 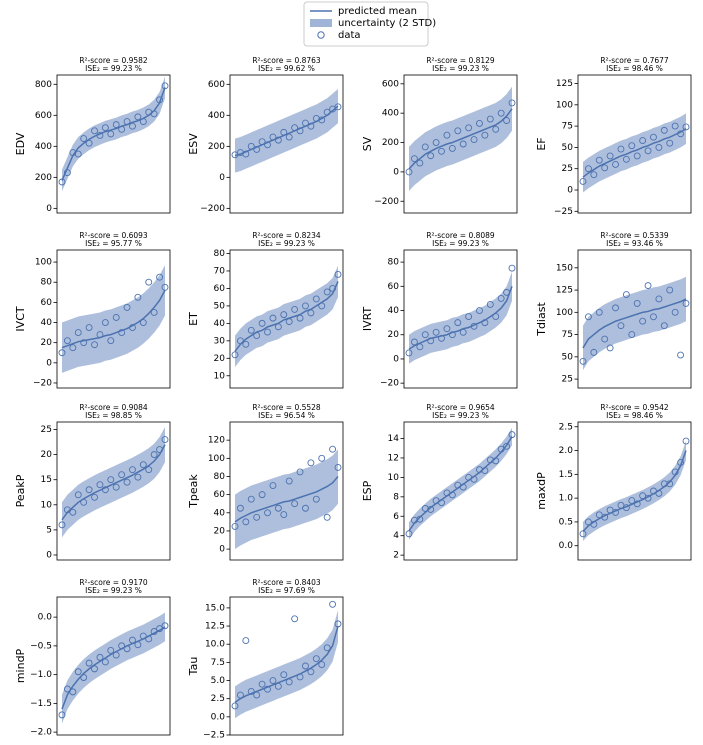 What do you see at coordinates (113, 407) in the screenshot?
I see `chart-title: R²-score = 0.9084` at bounding box center [113, 407].